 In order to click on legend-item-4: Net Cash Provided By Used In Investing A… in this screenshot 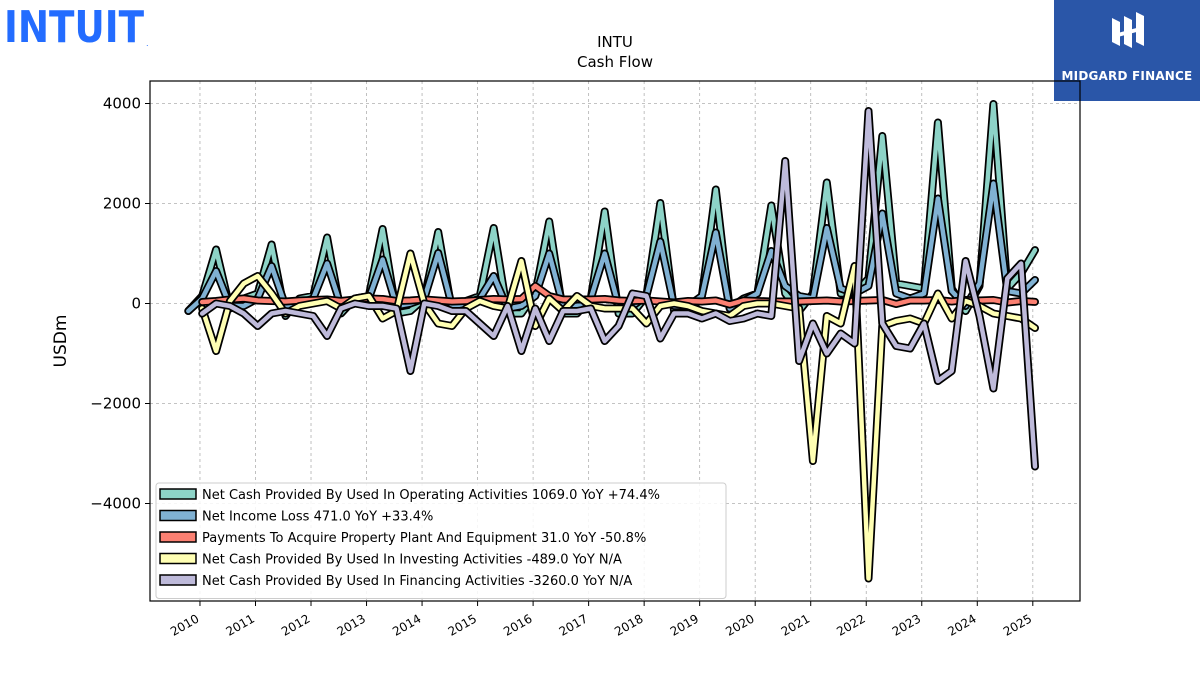, I will do `click(390, 560)`.